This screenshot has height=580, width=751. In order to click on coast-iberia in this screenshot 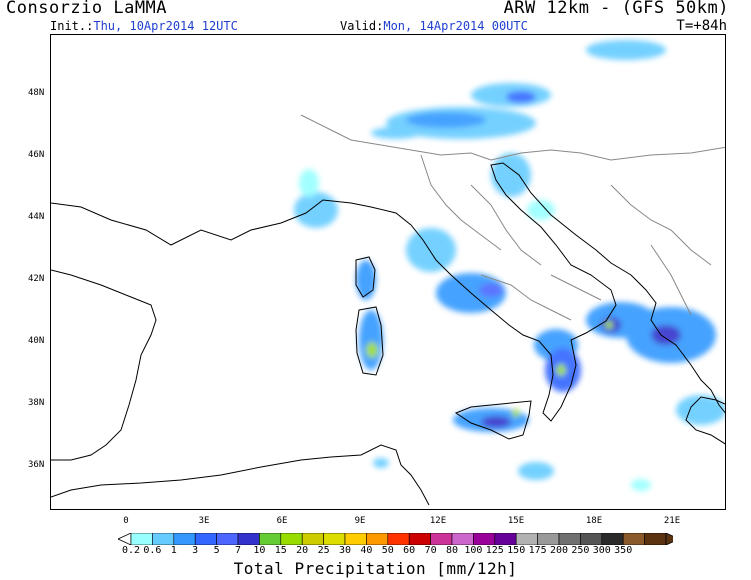, I will do `click(104, 365)`.